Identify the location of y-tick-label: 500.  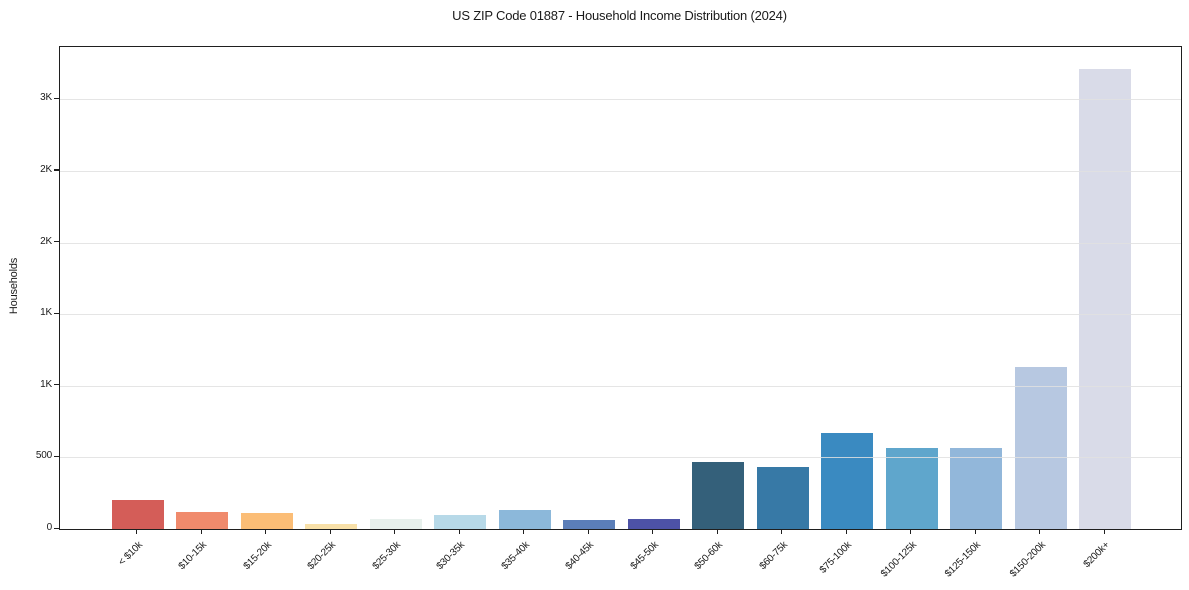
(43, 456).